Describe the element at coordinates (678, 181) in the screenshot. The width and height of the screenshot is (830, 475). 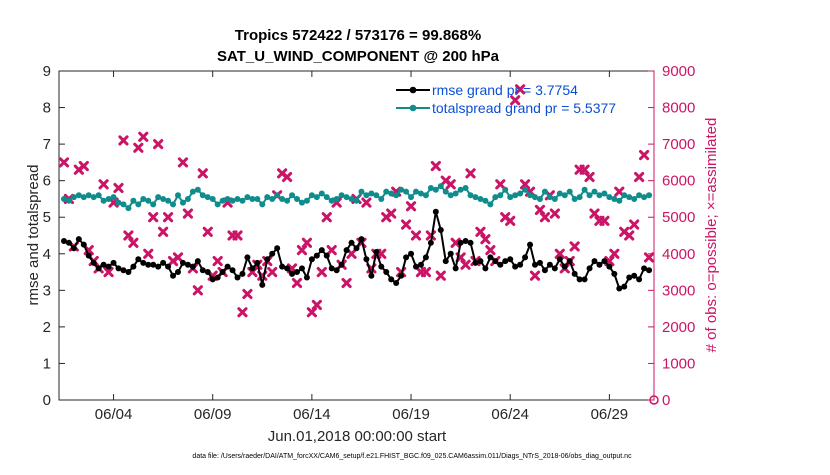
I see `y-tick-label-right: 6000` at that location.